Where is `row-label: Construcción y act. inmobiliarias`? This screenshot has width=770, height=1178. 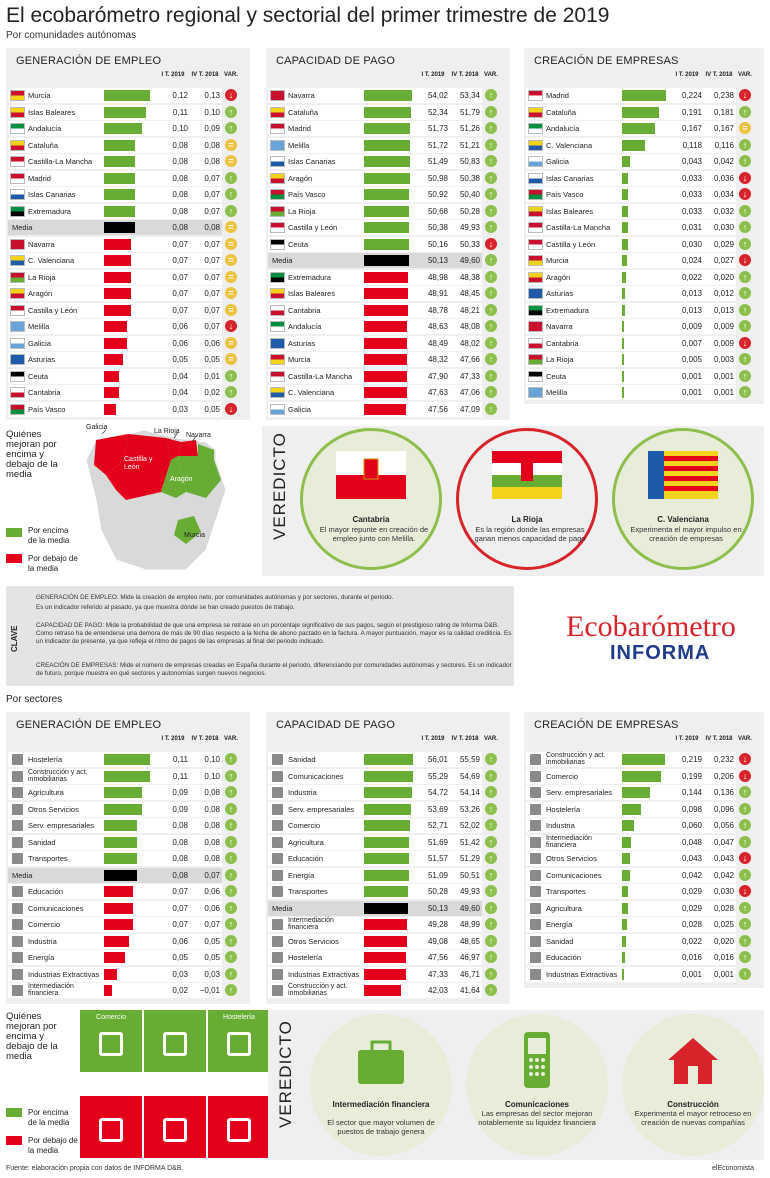
row-label: Construcción y act. inmobiliarias is located at coordinates (58, 775).